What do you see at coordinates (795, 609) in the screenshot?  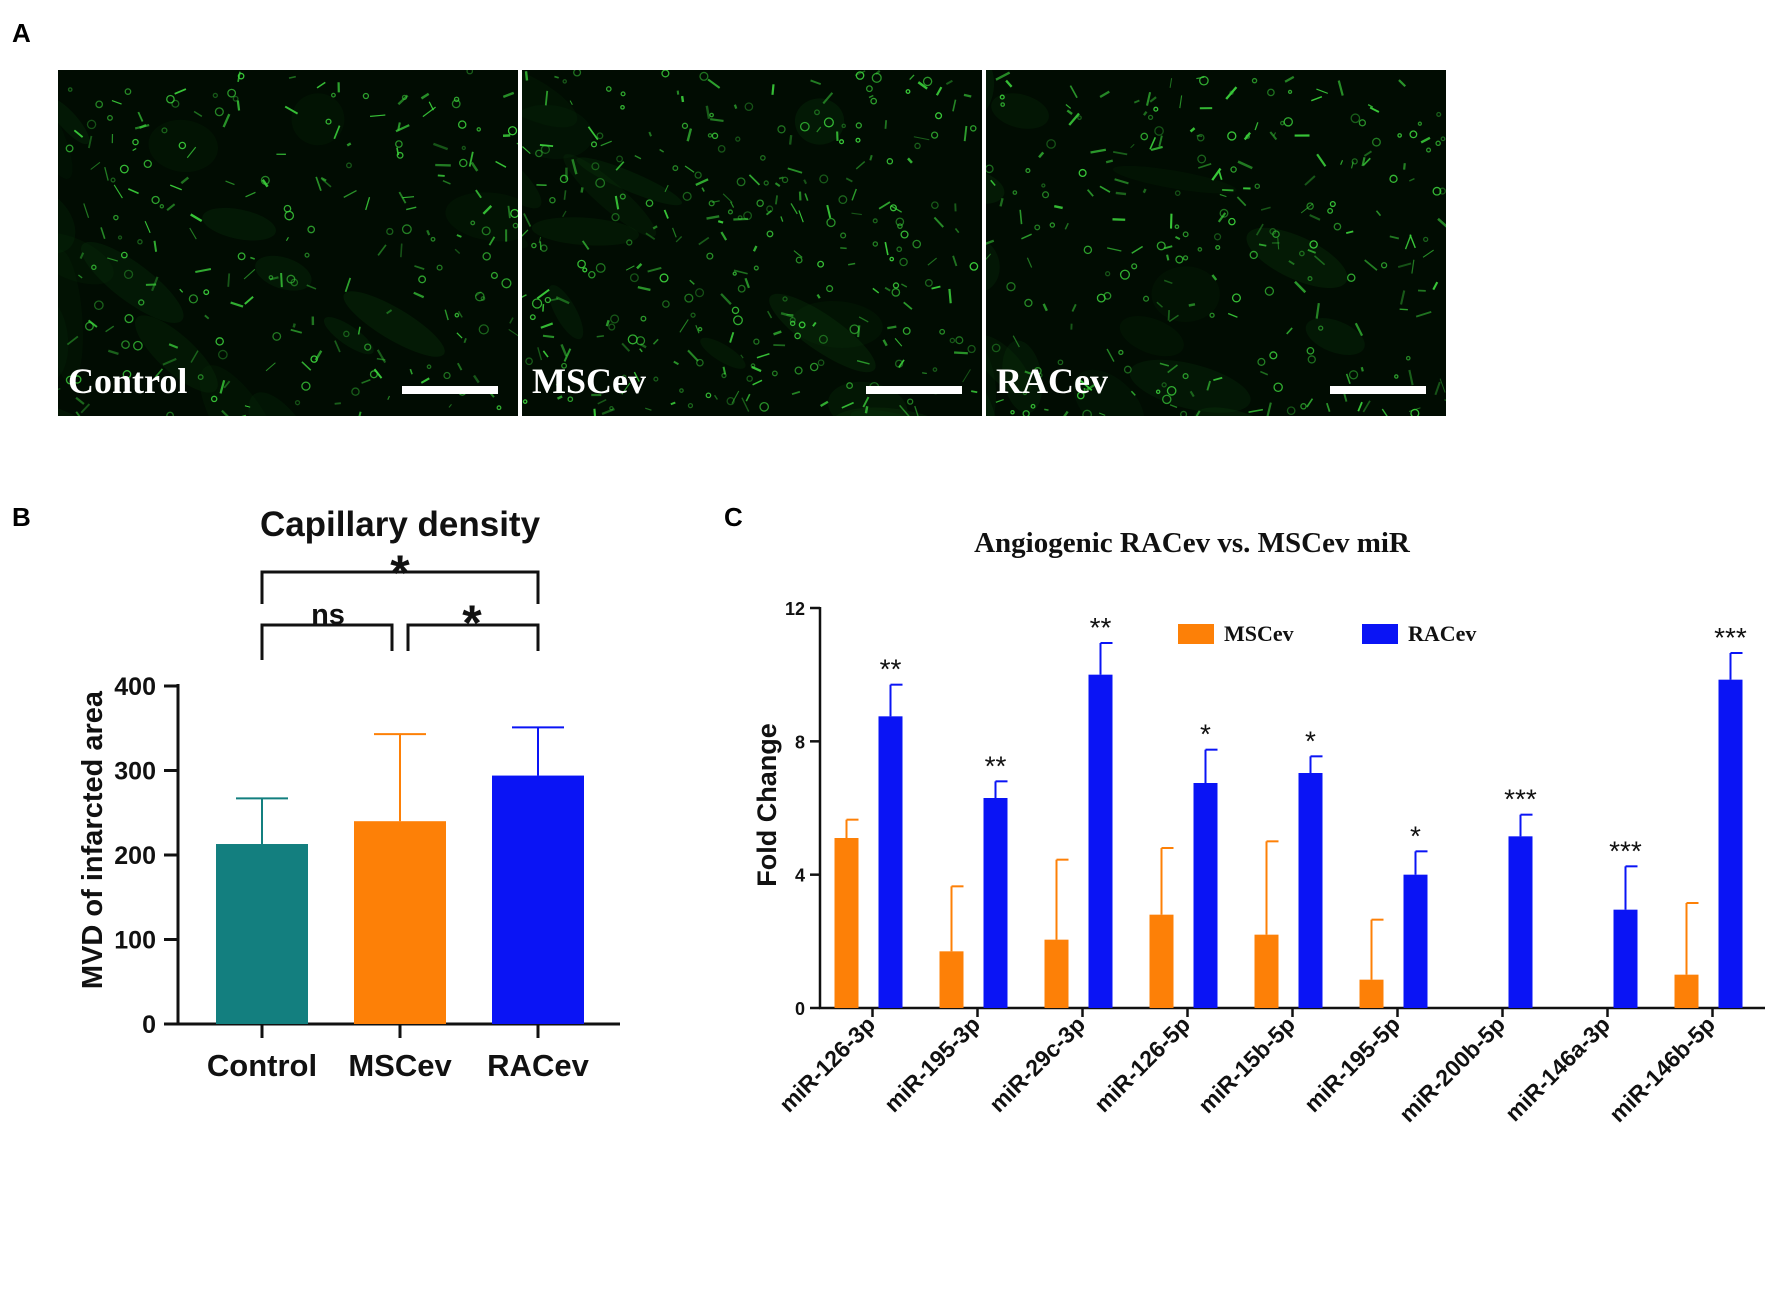 I see `y-tick-label: 12` at bounding box center [795, 609].